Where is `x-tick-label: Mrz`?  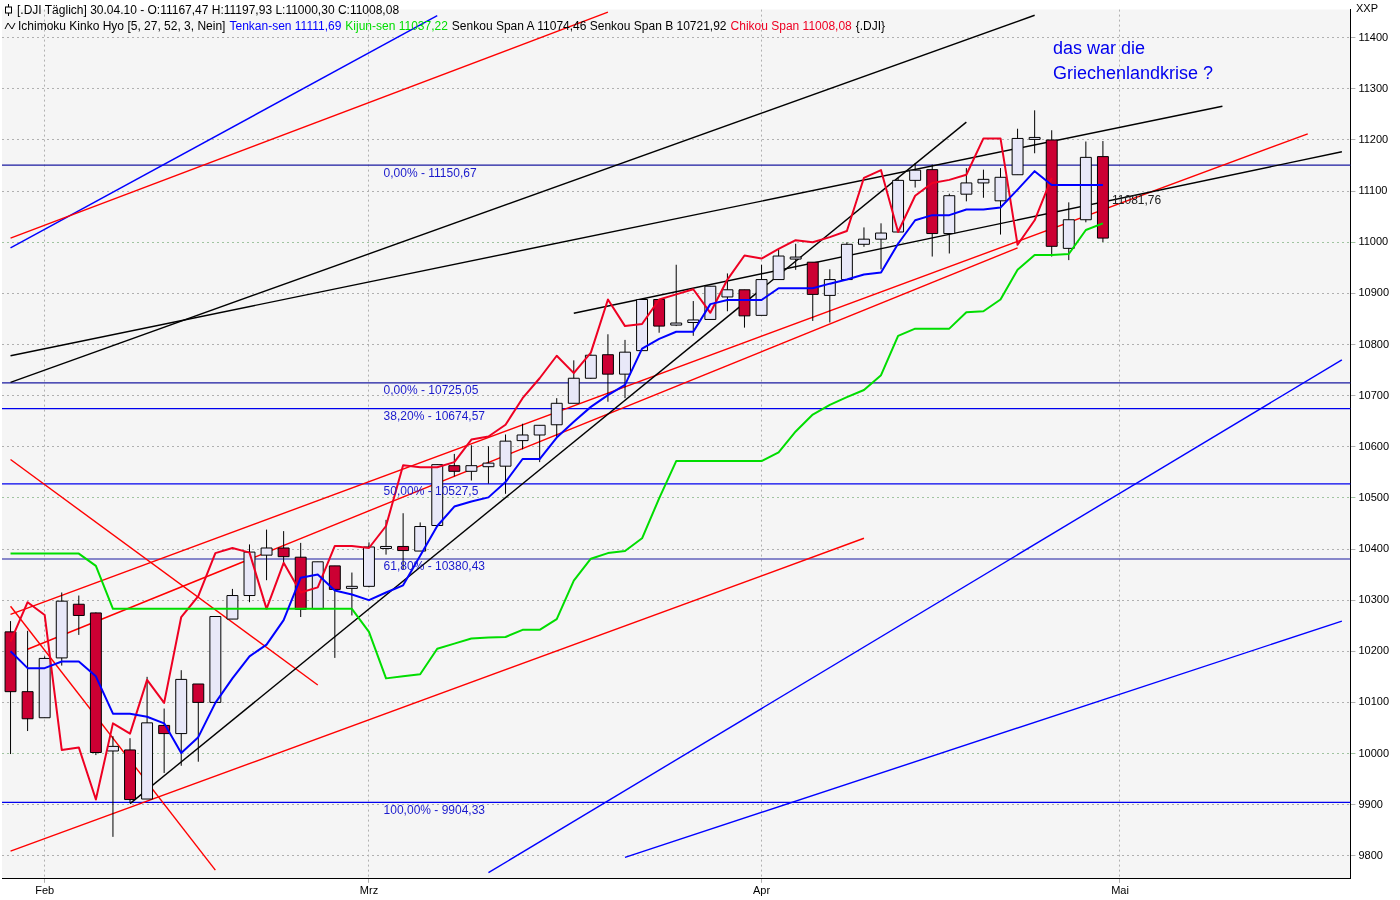
x-tick-label: Mrz is located at coordinates (369, 890).